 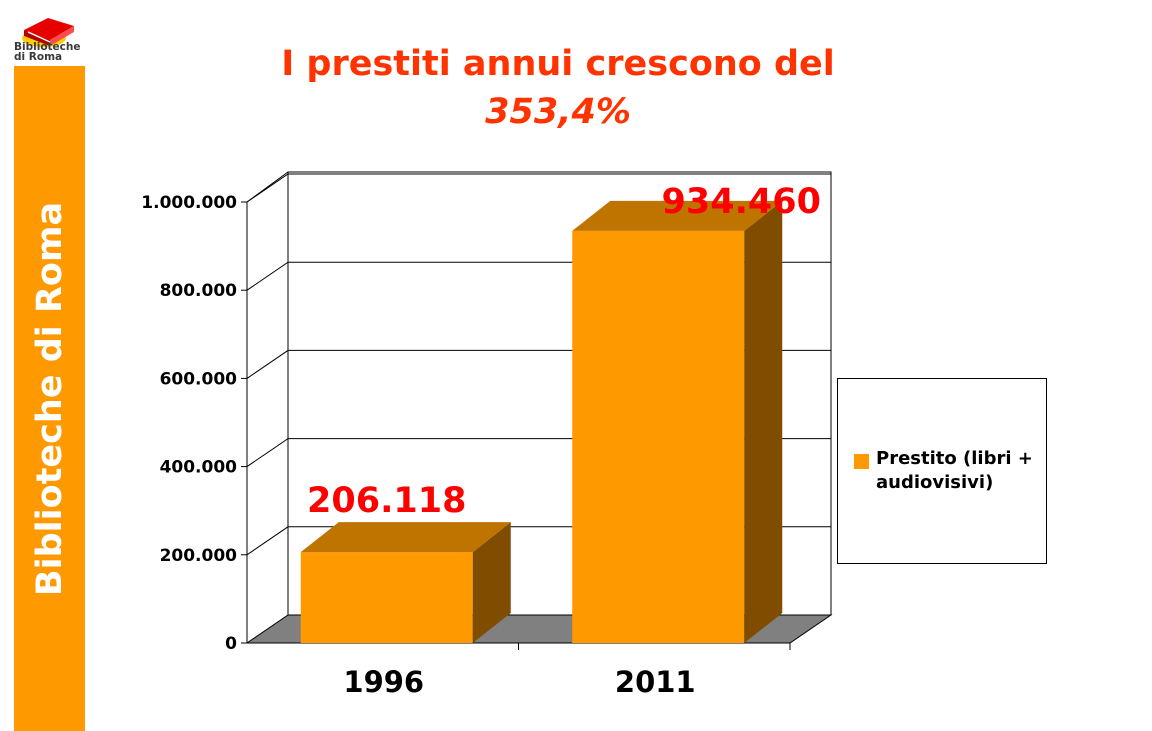 What do you see at coordinates (189, 203) in the screenshot?
I see `y-tick-label: 1.000.000` at bounding box center [189, 203].